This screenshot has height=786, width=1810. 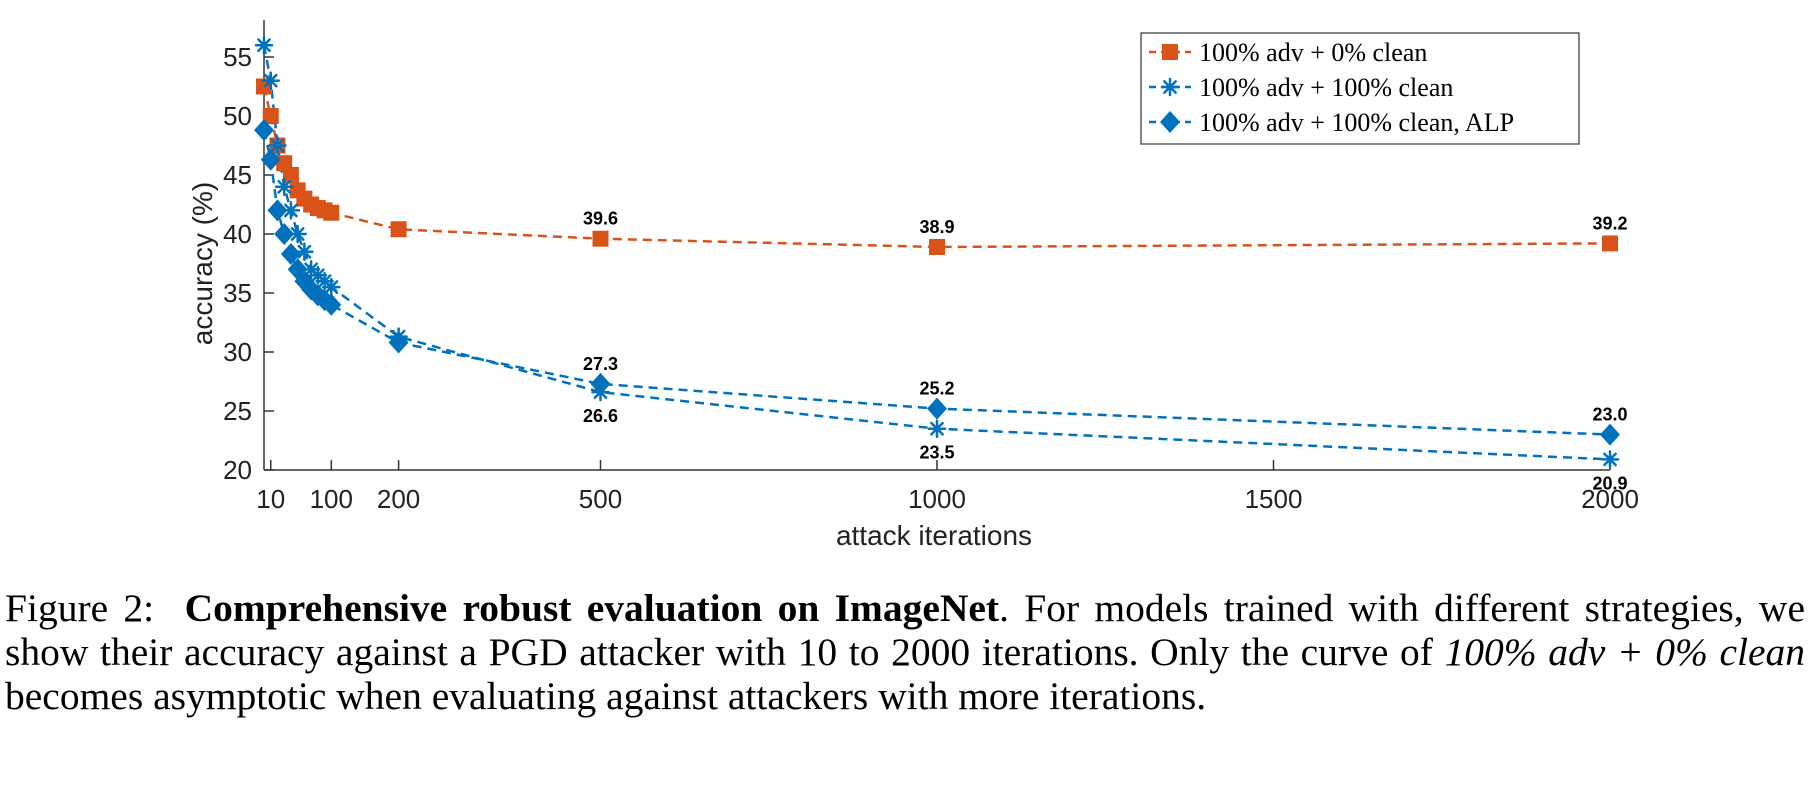 What do you see at coordinates (934, 535) in the screenshot?
I see `x-axis-label: attack iterations` at bounding box center [934, 535].